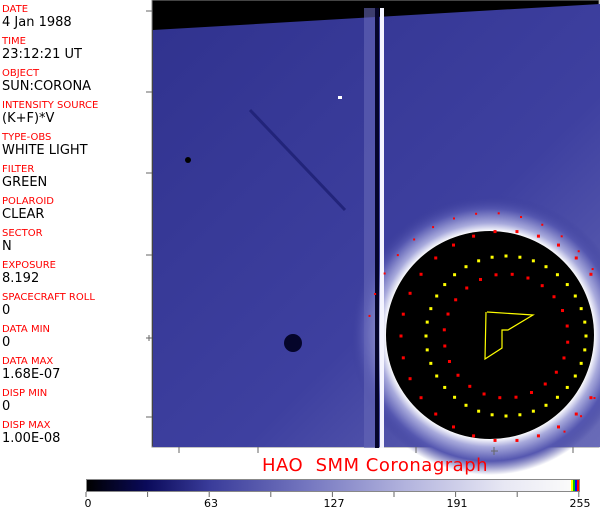 The height and width of the screenshot is (512, 600). Describe the element at coordinates (24, 401) in the screenshot. I see `field-disp-min: DISP MIN 0` at that location.